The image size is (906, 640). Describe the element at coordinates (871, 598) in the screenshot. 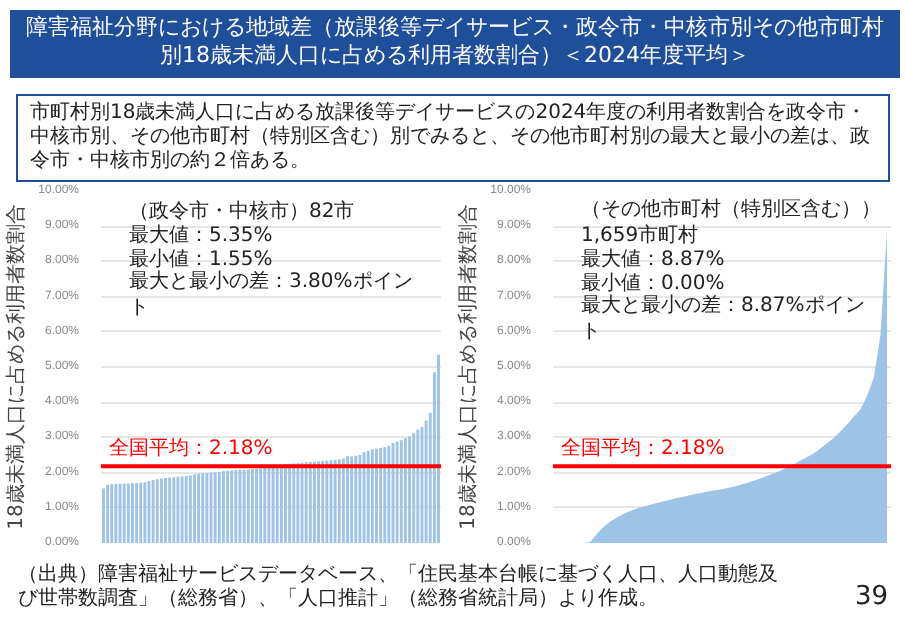

I see `text: 39` at that location.